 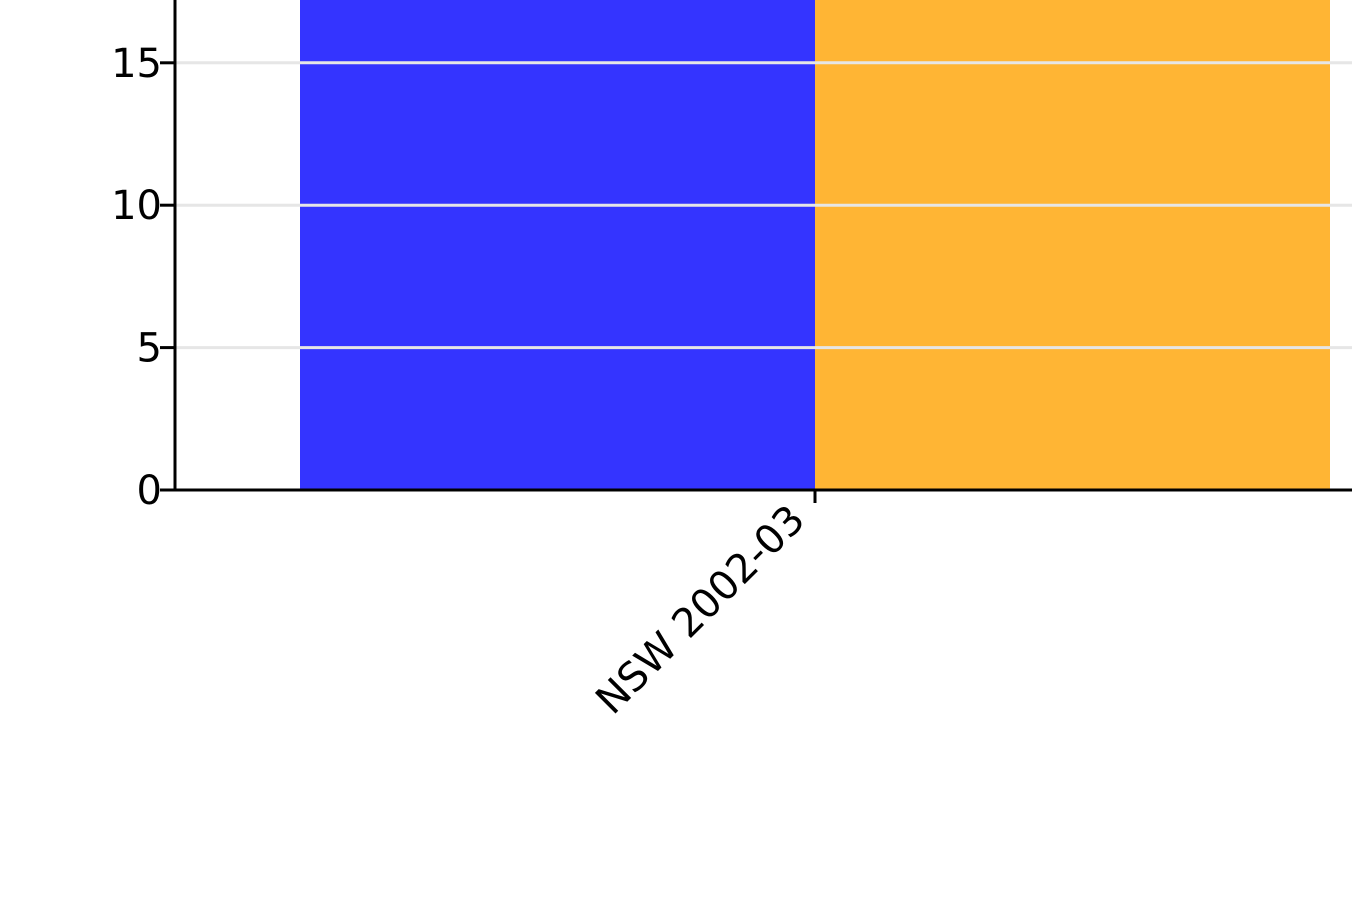 I want to click on y-tick-label: 5, so click(x=149, y=349).